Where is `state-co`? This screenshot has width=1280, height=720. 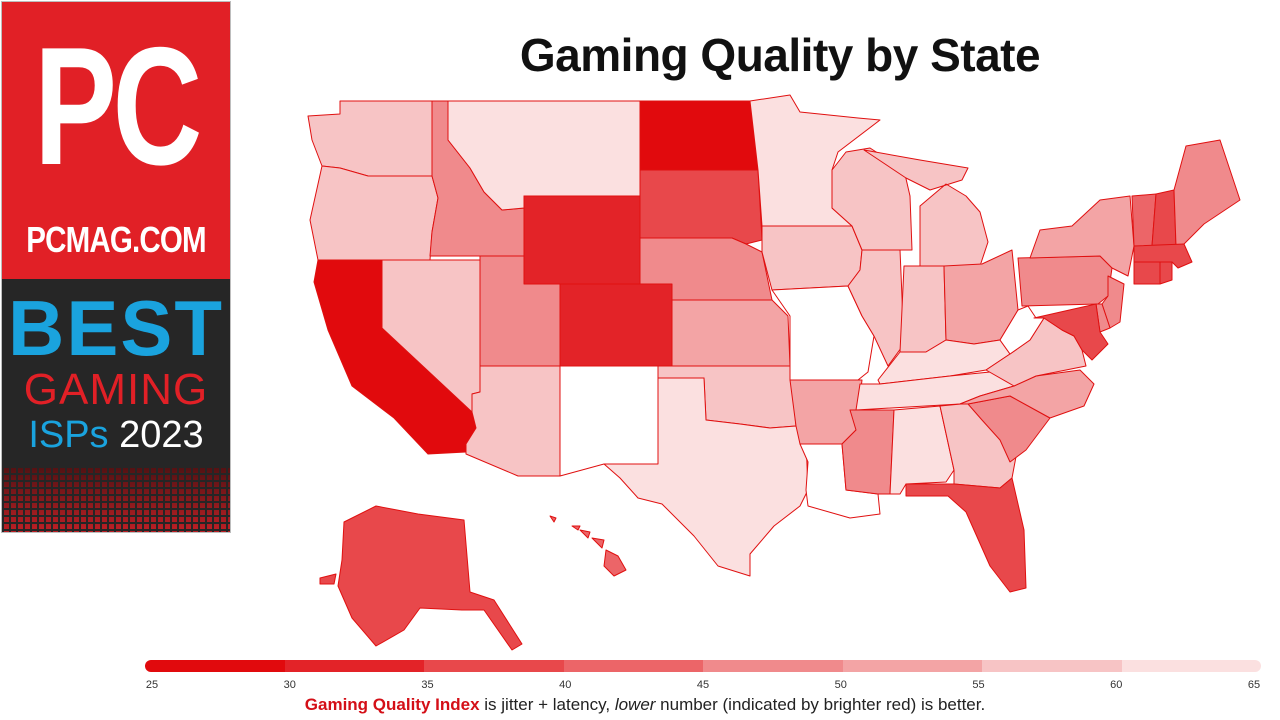 state-co is located at coordinates (616, 325).